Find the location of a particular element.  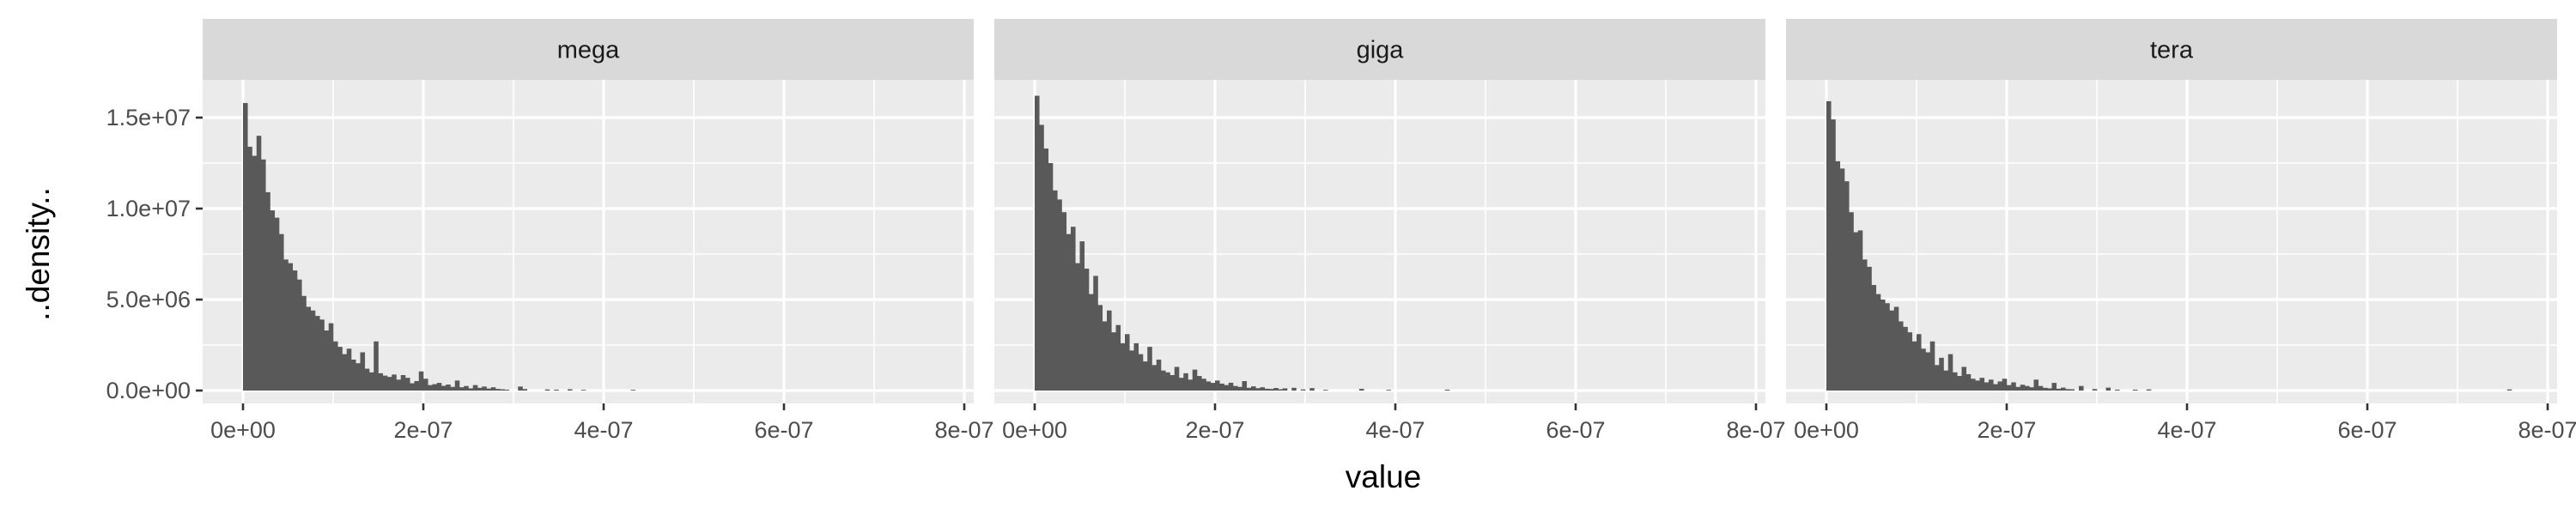

y-tick-label: 0.0e+00 is located at coordinates (148, 390).